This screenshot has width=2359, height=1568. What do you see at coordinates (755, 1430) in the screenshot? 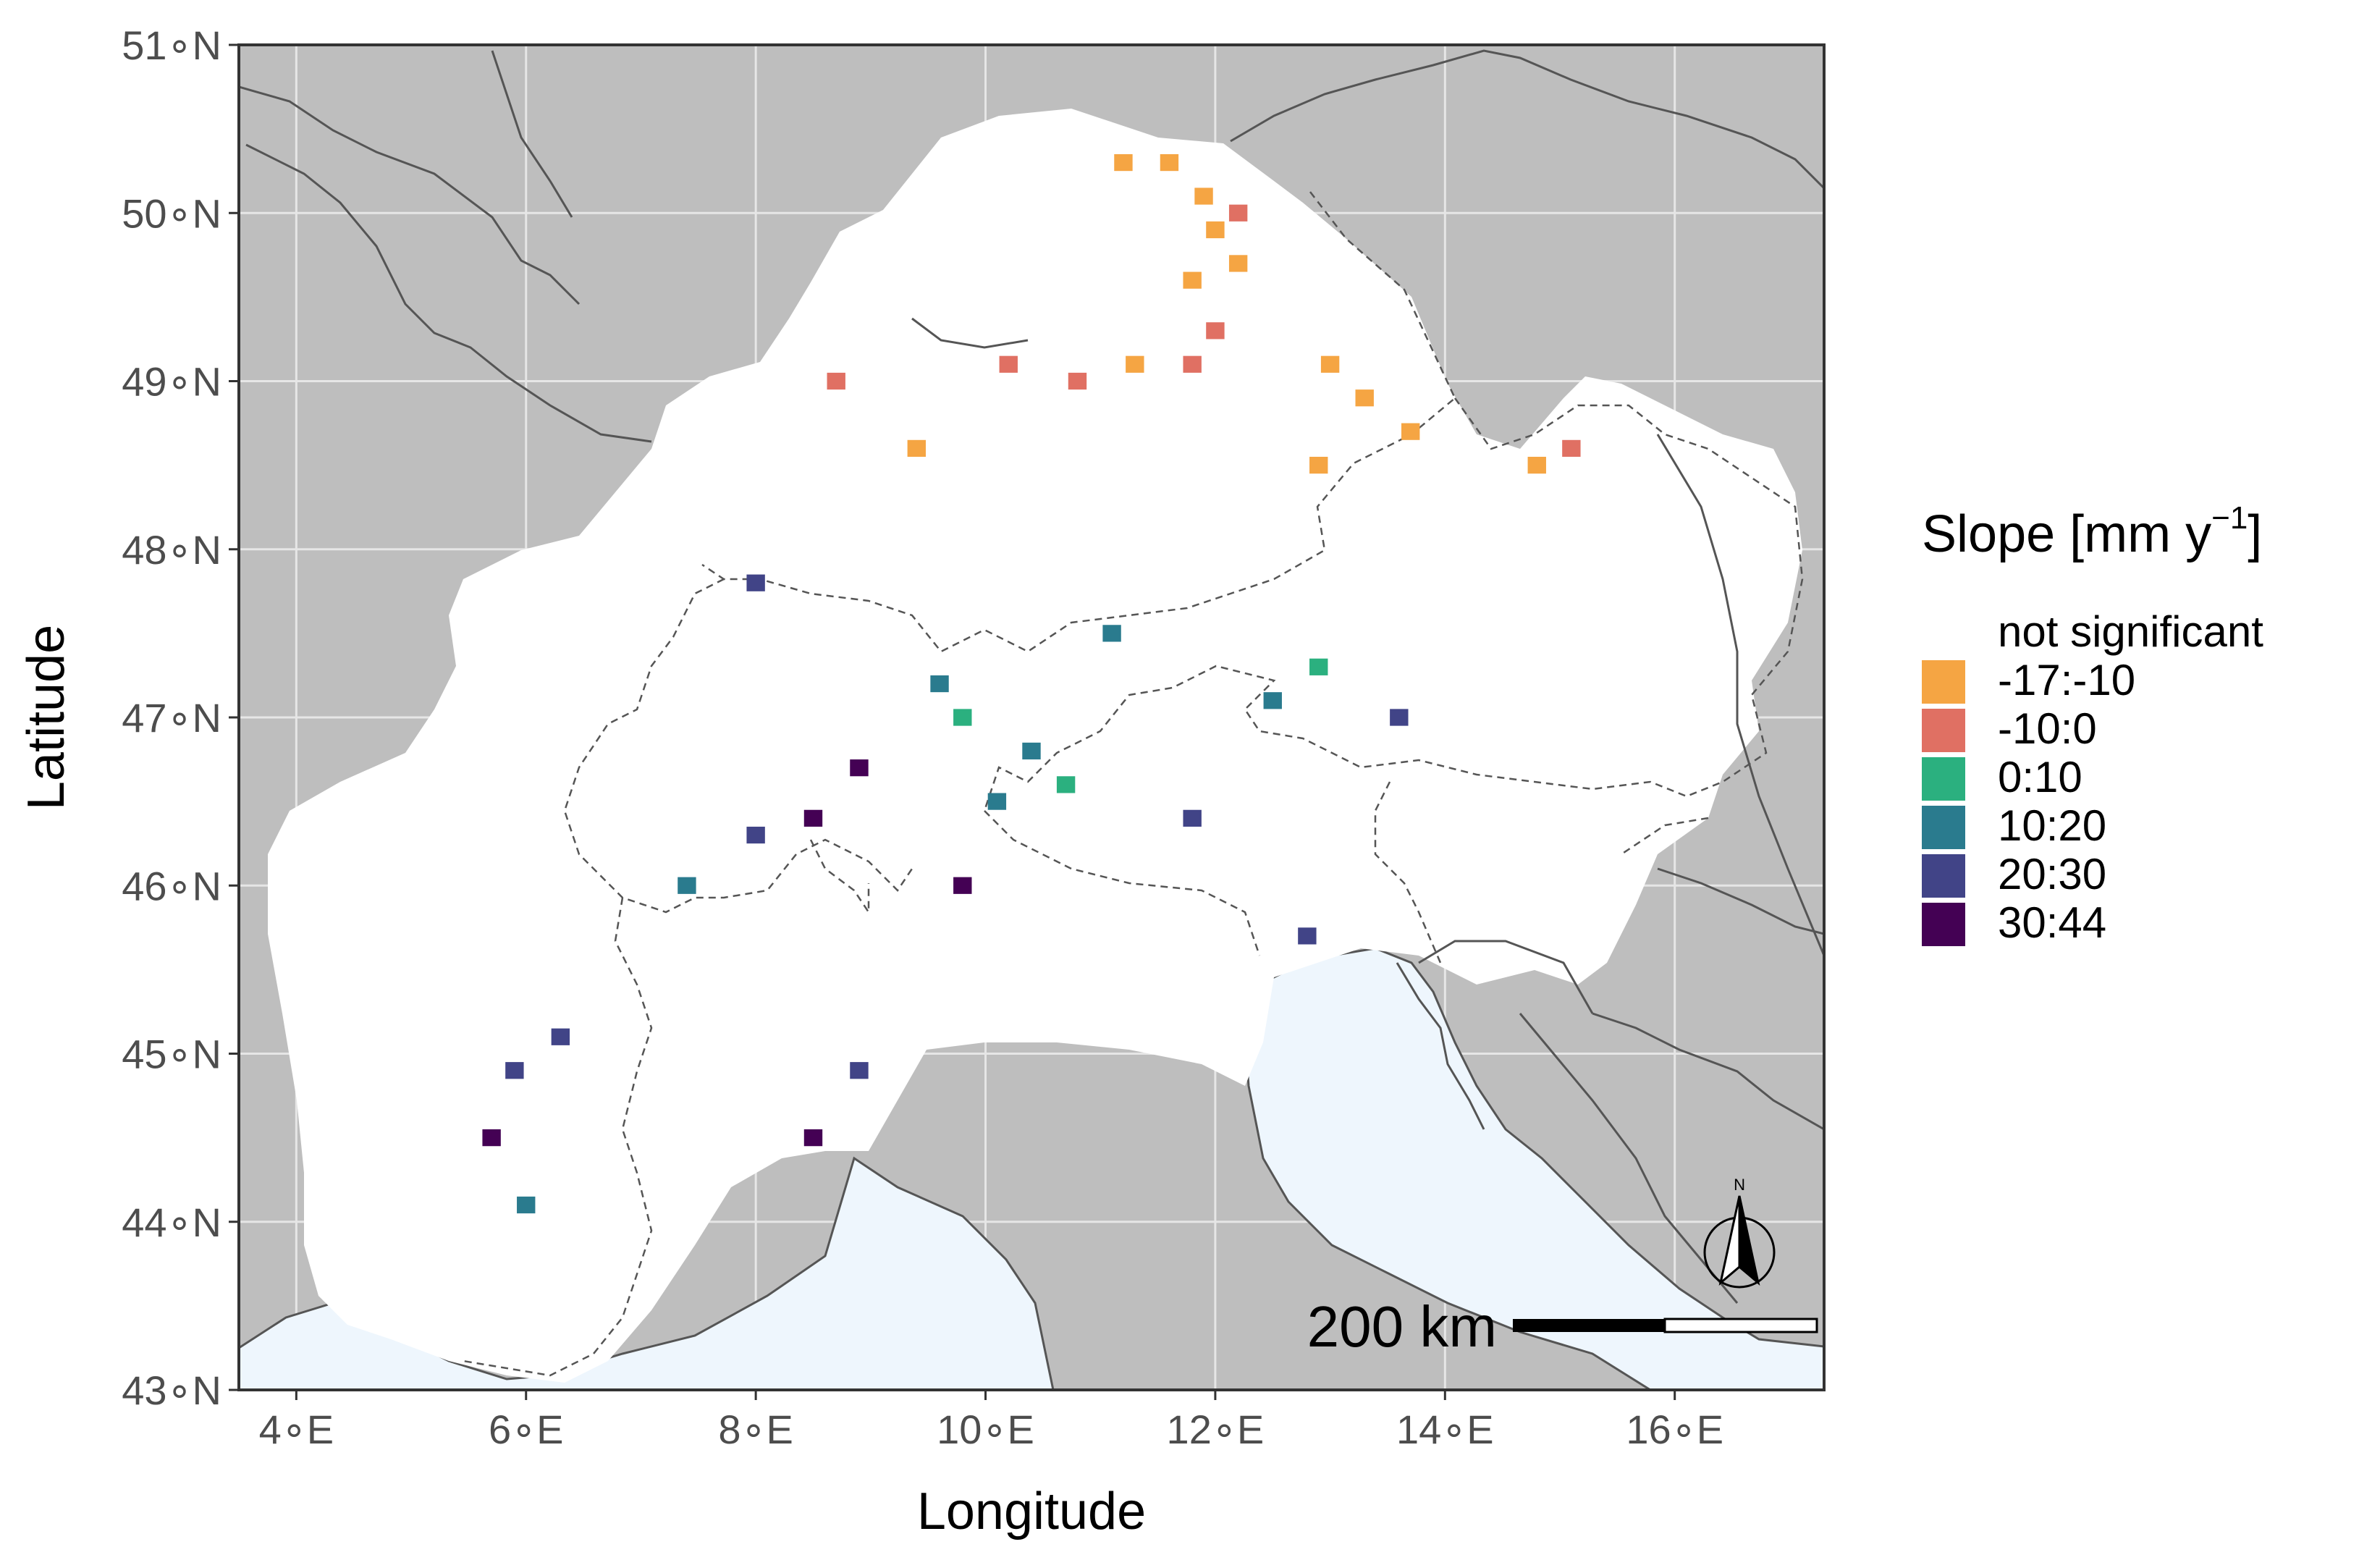
I see `x-tick-label: 8∘E` at bounding box center [755, 1430].